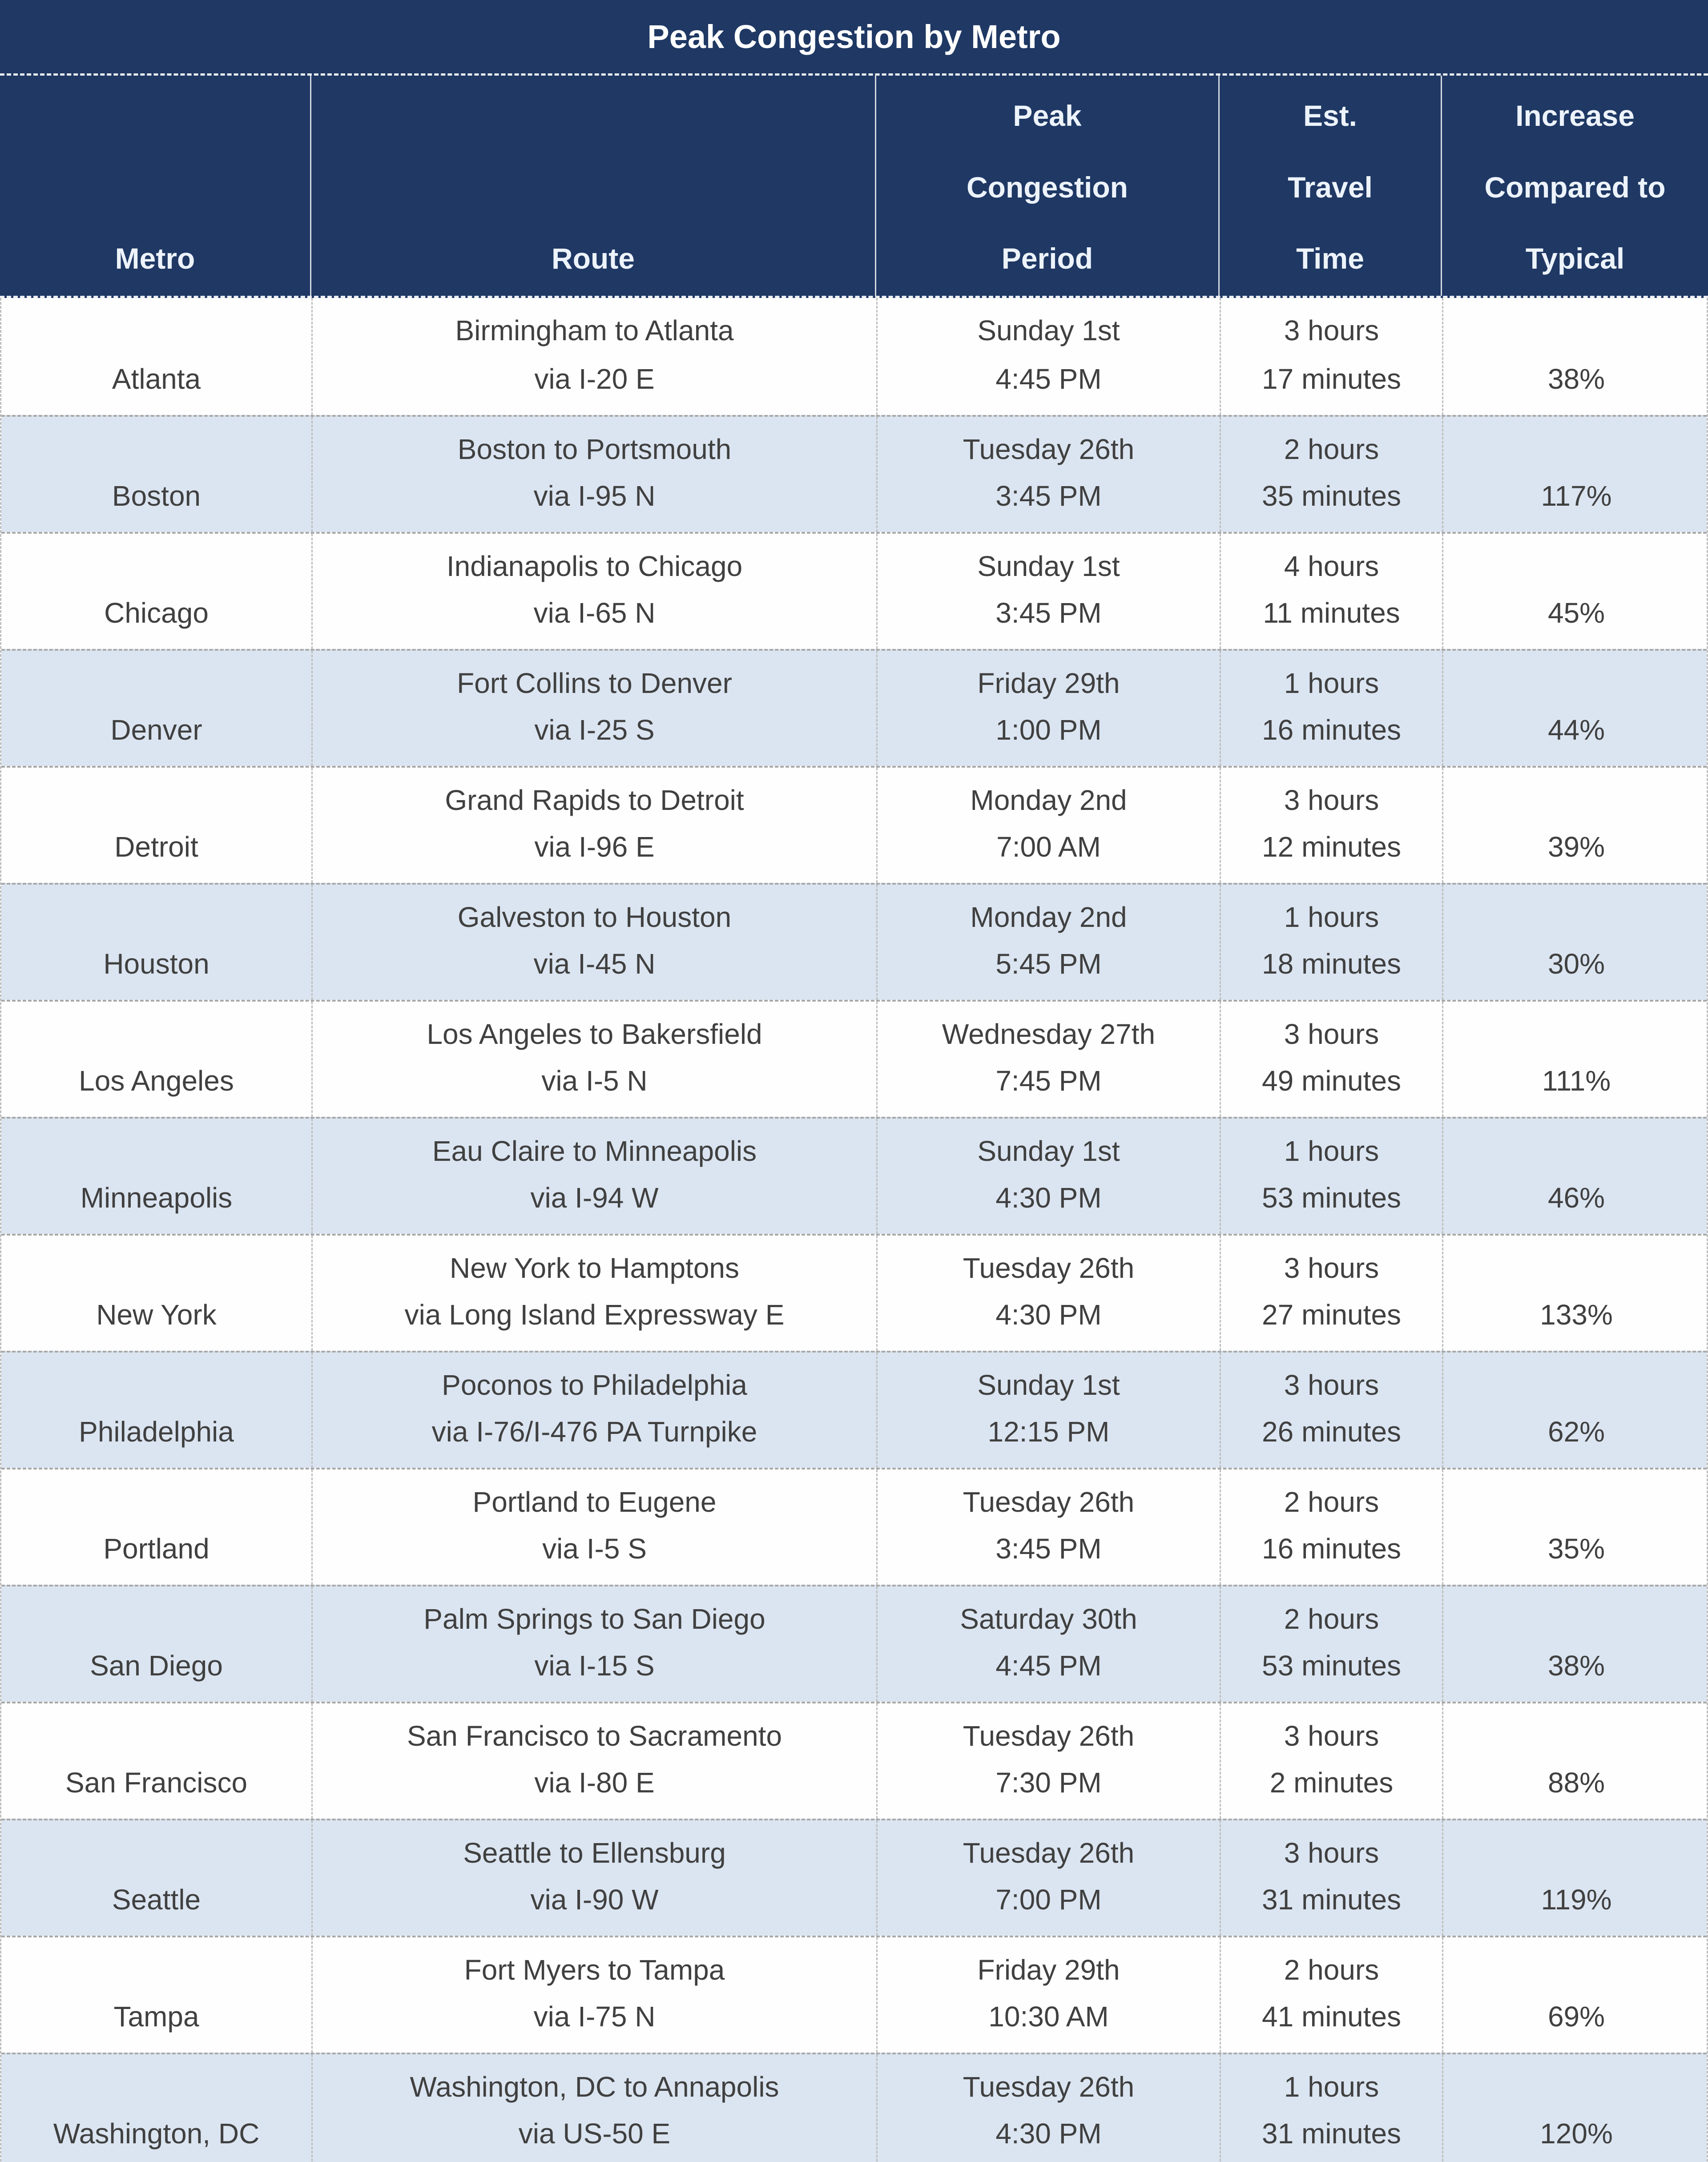  What do you see at coordinates (595, 708) in the screenshot?
I see `route-cell: Fort Collins to Denver via I-25 S` at bounding box center [595, 708].